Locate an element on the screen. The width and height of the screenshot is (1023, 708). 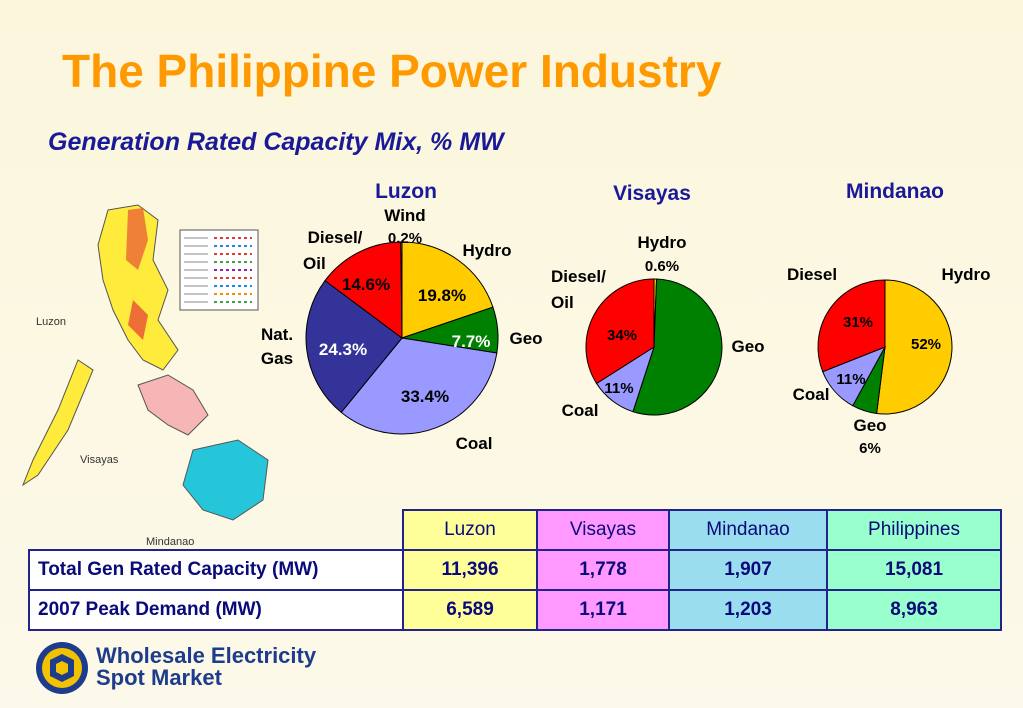
cell-demand-philippines: 8,963 is located at coordinates (914, 610).